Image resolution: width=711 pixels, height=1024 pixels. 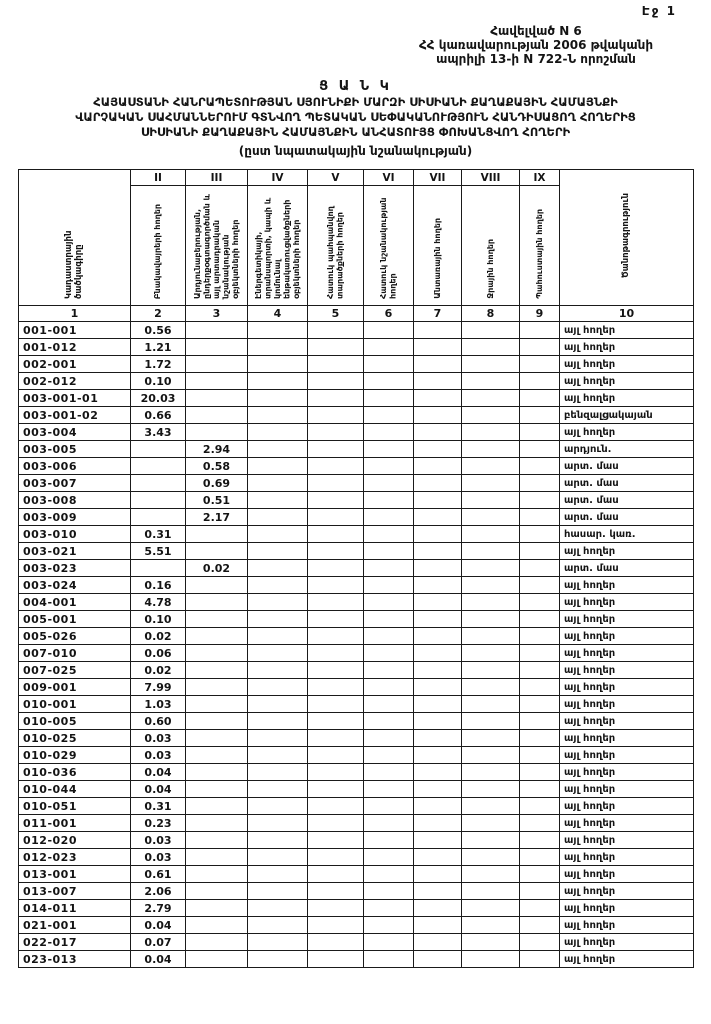 What do you see at coordinates (356, 806) in the screenshot?
I see `table-row: 010-051 0.31 այլ հողեր` at bounding box center [356, 806].